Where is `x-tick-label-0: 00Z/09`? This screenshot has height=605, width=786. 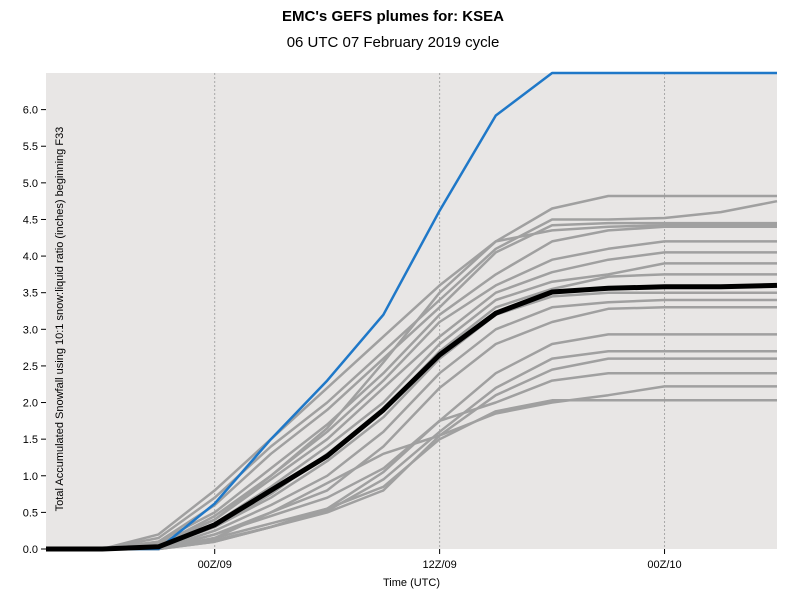 x-tick-label-0: 00Z/09 is located at coordinates (215, 565).